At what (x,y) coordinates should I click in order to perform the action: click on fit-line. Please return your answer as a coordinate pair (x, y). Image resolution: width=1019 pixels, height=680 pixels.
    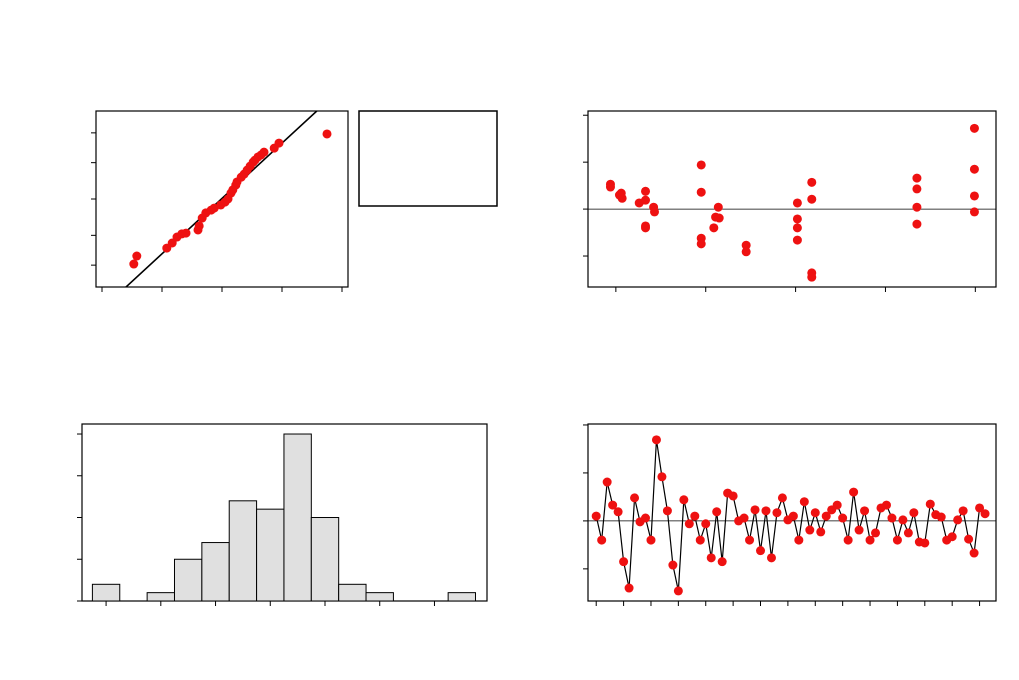
    Looking at the image, I should click on (221, 199).